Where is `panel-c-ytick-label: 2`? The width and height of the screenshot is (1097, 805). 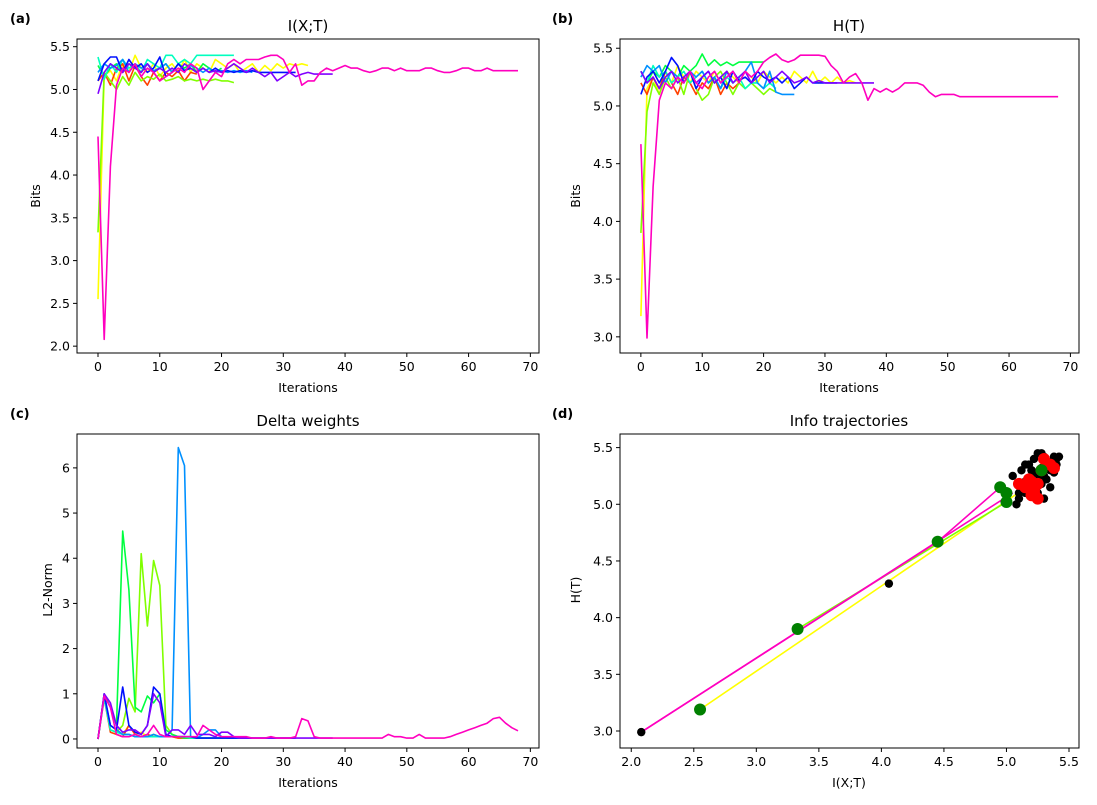
panel-c-ytick-label: 2 is located at coordinates (66, 648).